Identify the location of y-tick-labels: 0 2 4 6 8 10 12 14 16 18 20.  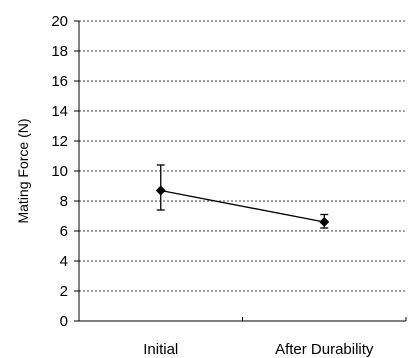
(65, 171).